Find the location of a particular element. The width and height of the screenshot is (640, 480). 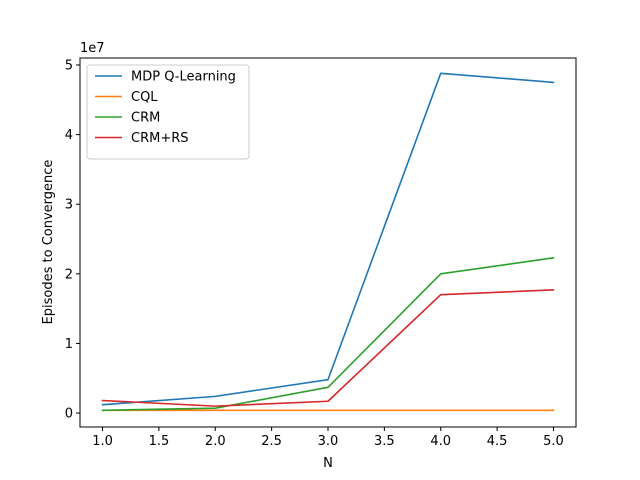

y-tick-label: 1 is located at coordinates (69, 344).